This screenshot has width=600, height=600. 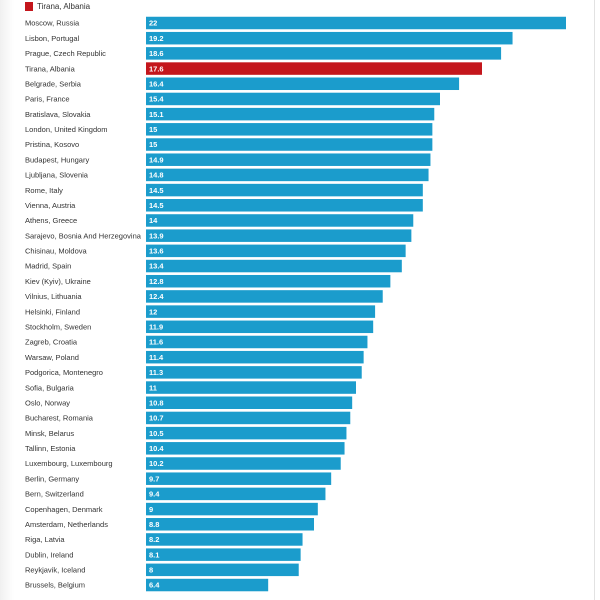 I want to click on value-label: 10.4, so click(x=156, y=448).